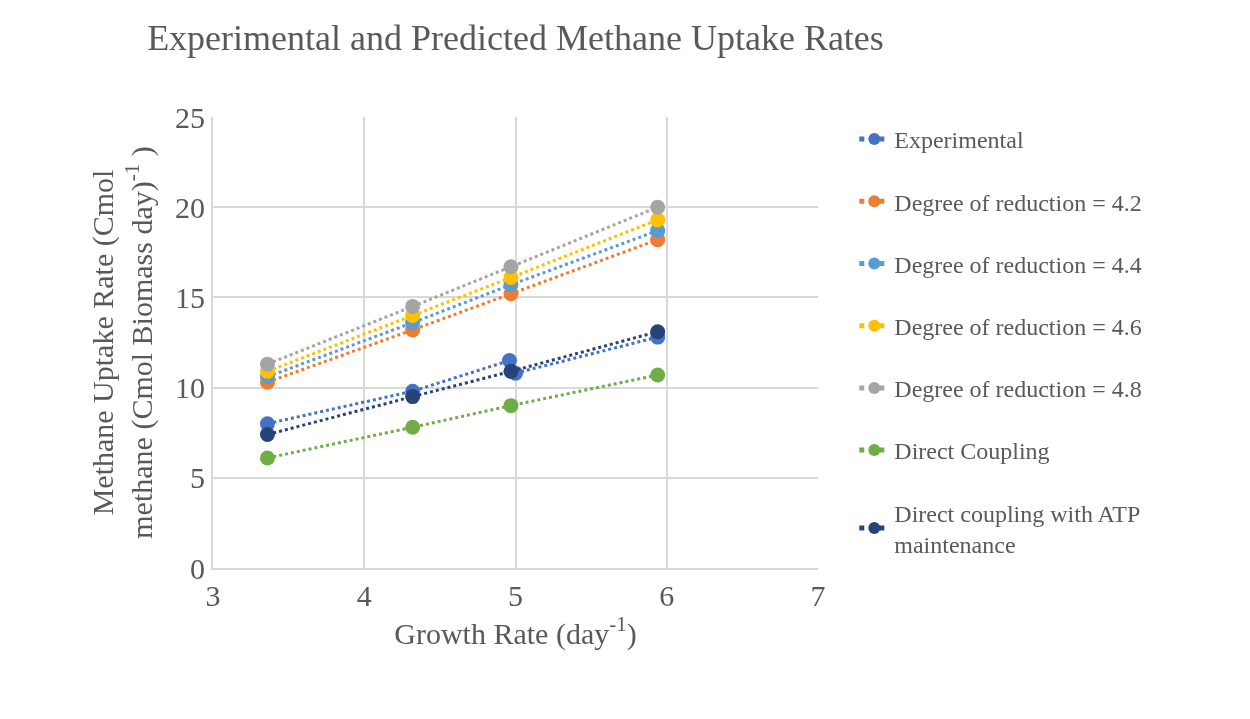 The width and height of the screenshot is (1250, 719). Describe the element at coordinates (1018, 389) in the screenshot. I see `legend-label: Degree of reduction = 4.8` at that location.